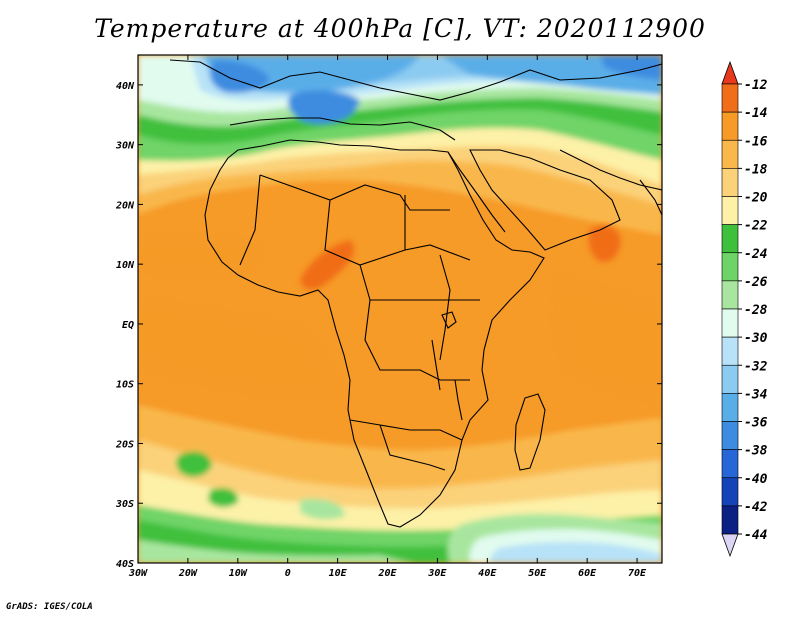 This screenshot has height=618, width=800. I want to click on madagascar, so click(530, 432).